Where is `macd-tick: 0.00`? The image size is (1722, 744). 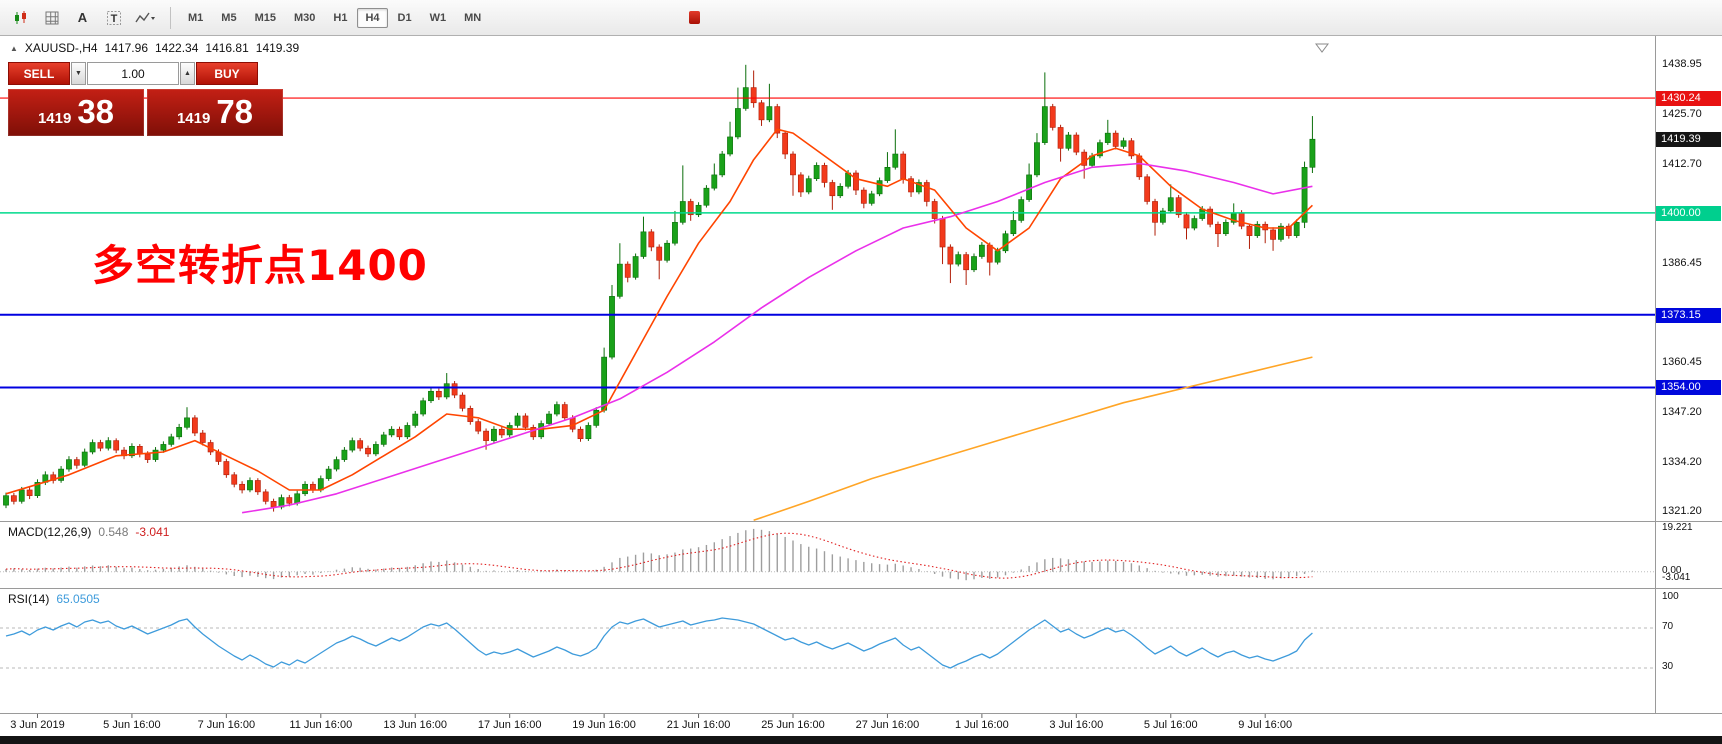 macd-tick: 0.00 is located at coordinates (1672, 570).